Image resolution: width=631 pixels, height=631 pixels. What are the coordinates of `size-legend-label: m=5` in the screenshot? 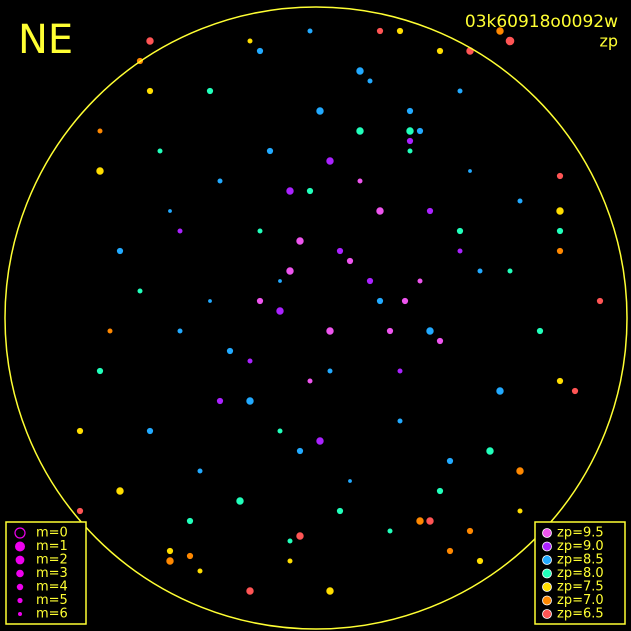 It's located at (52, 600).